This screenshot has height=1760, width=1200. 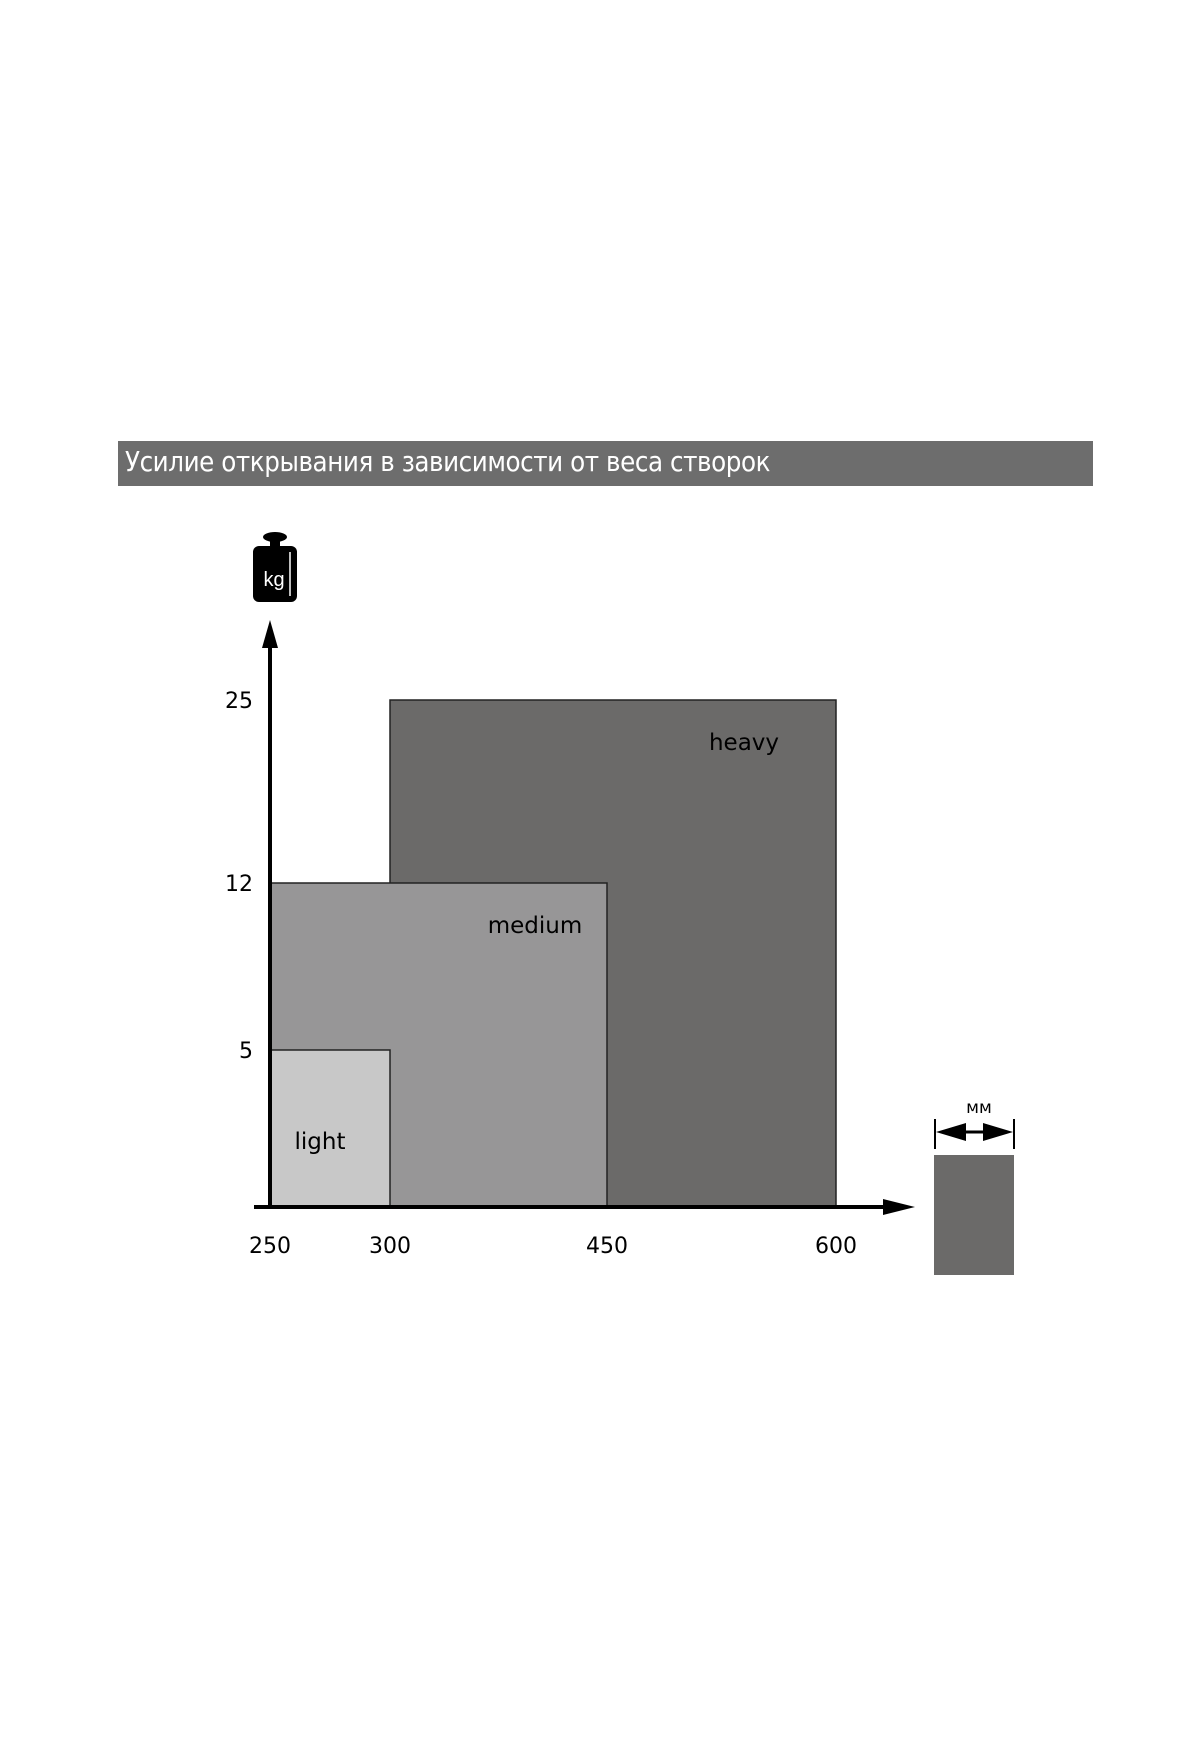 I want to click on y-axis, so click(x=270, y=913).